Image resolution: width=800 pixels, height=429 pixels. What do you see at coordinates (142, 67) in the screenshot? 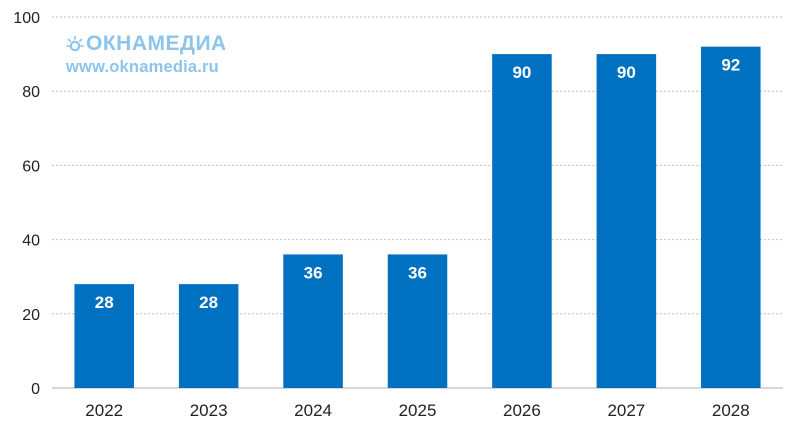
I see `watermark-url: www.oknamedia.ru` at bounding box center [142, 67].